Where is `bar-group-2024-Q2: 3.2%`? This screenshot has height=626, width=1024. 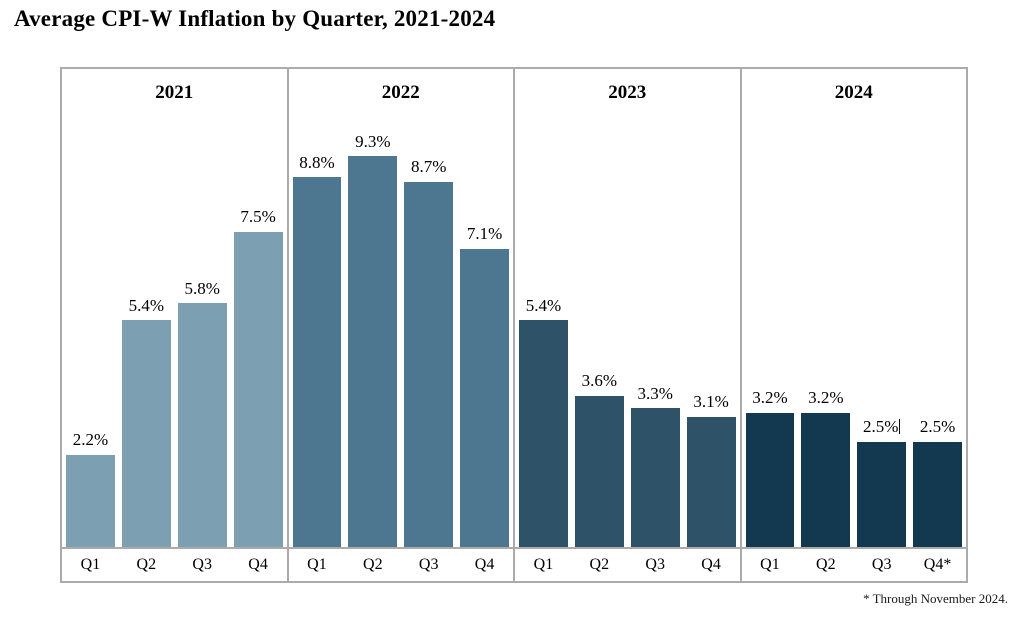
bar-group-2024-Q2: 3.2% is located at coordinates (826, 467).